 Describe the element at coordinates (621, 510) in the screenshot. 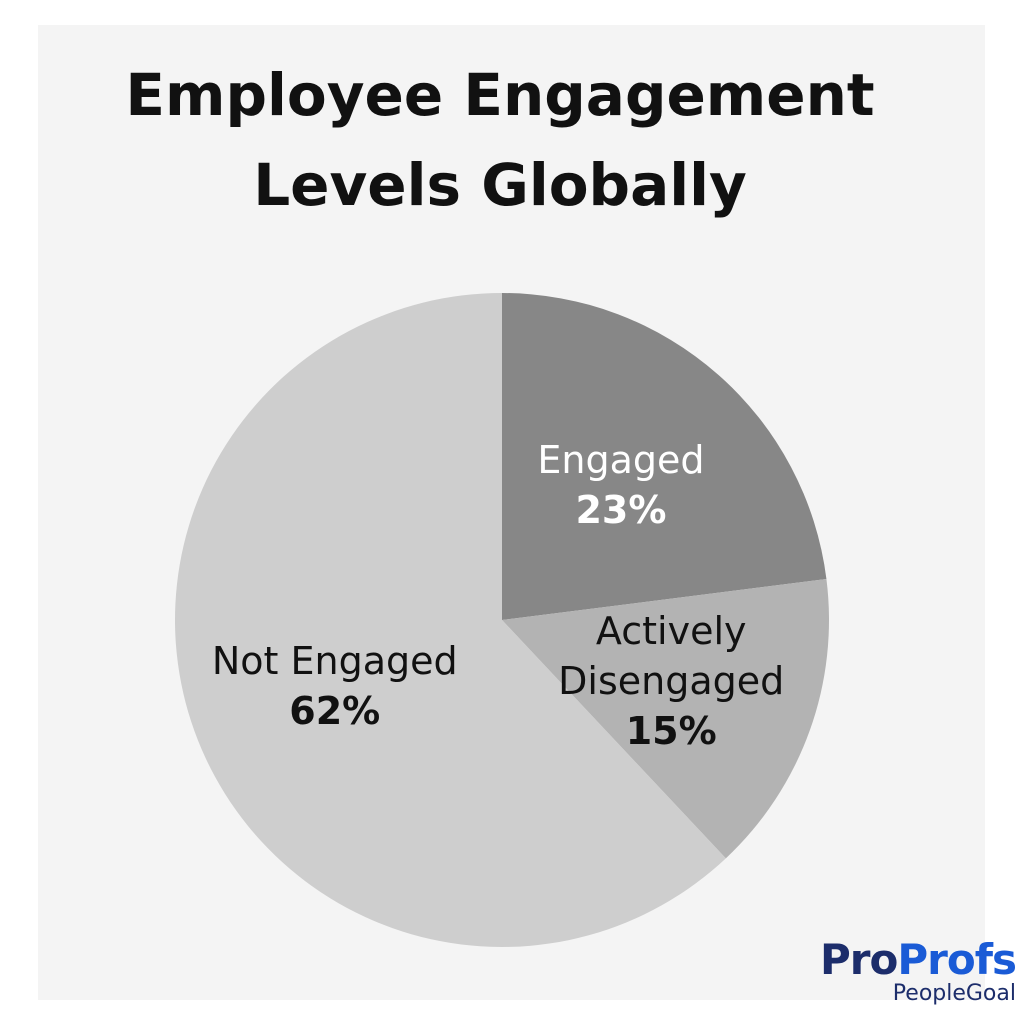

I see `value-label: 23%` at that location.